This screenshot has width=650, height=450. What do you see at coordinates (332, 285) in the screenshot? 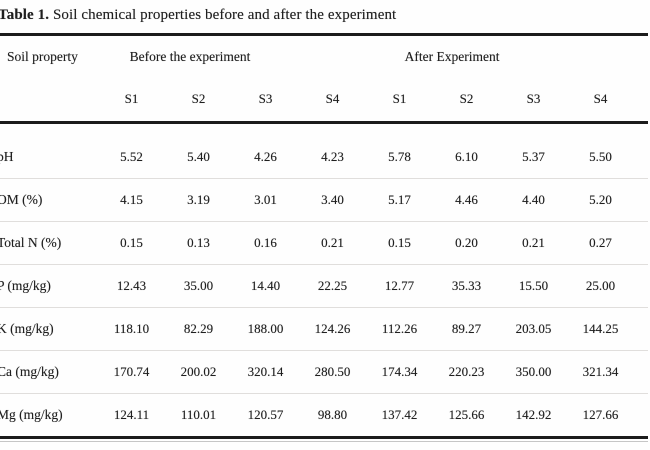
I see `table-cell: 22.25` at bounding box center [332, 285].